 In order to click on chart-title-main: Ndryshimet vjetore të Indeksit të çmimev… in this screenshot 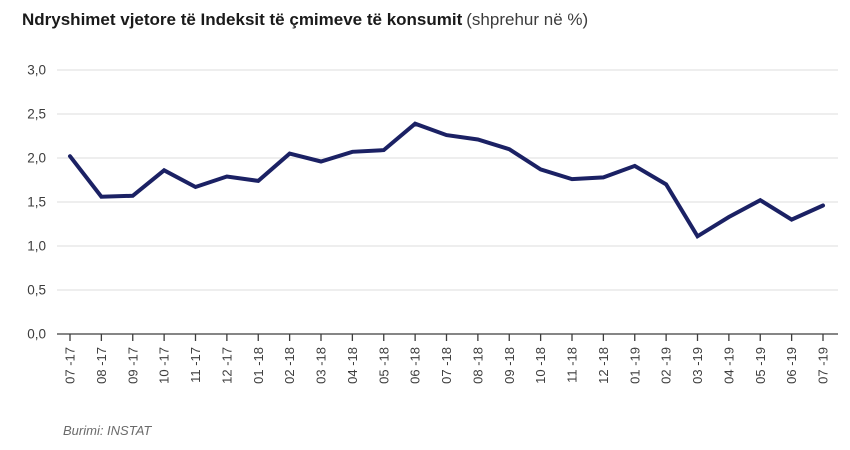, I will do `click(242, 19)`.